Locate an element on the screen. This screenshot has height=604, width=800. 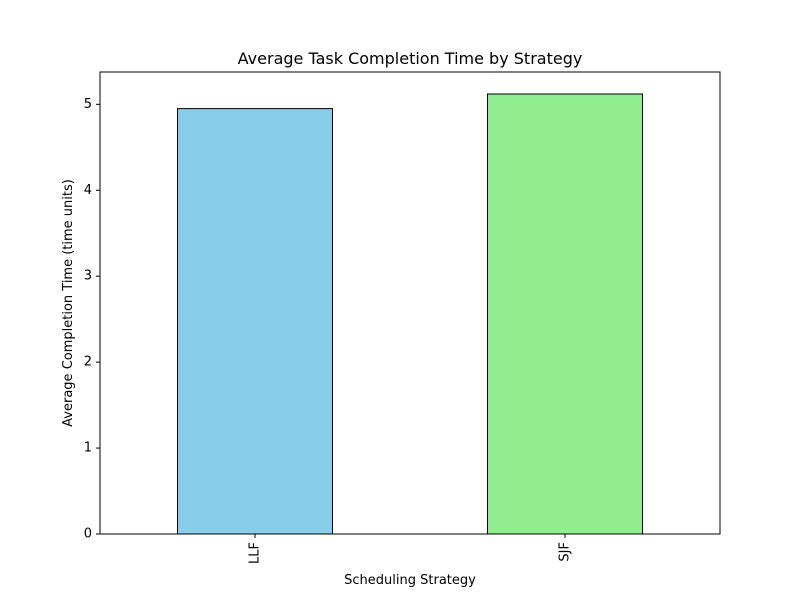
y-tick-label: 2 is located at coordinates (88, 362).